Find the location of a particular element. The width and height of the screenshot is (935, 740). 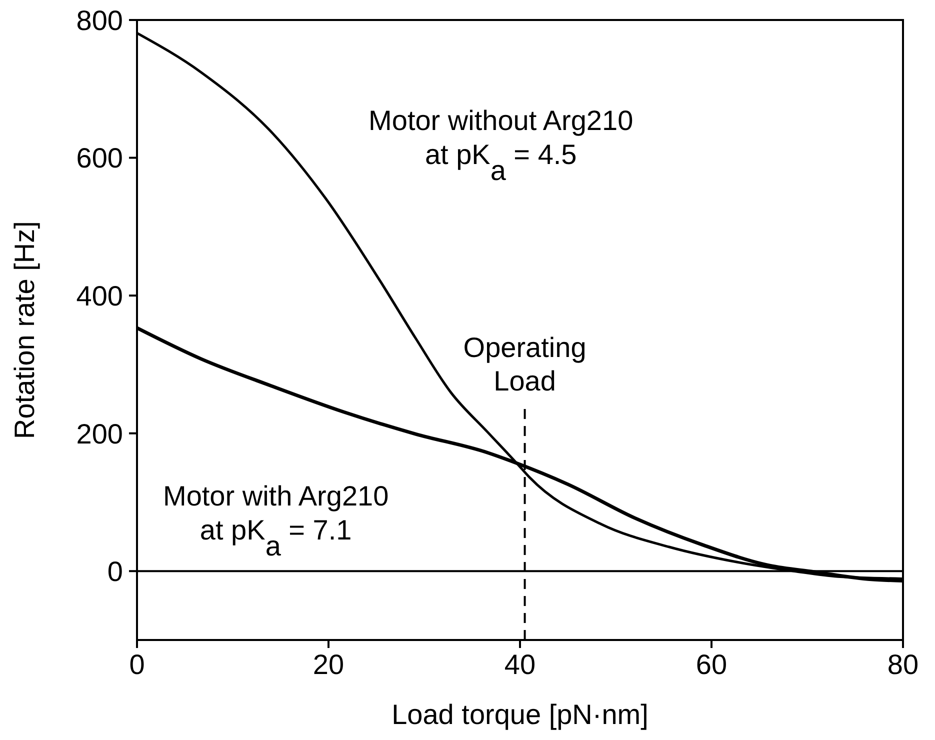

y-tick-label: 0 is located at coordinates (115, 572).